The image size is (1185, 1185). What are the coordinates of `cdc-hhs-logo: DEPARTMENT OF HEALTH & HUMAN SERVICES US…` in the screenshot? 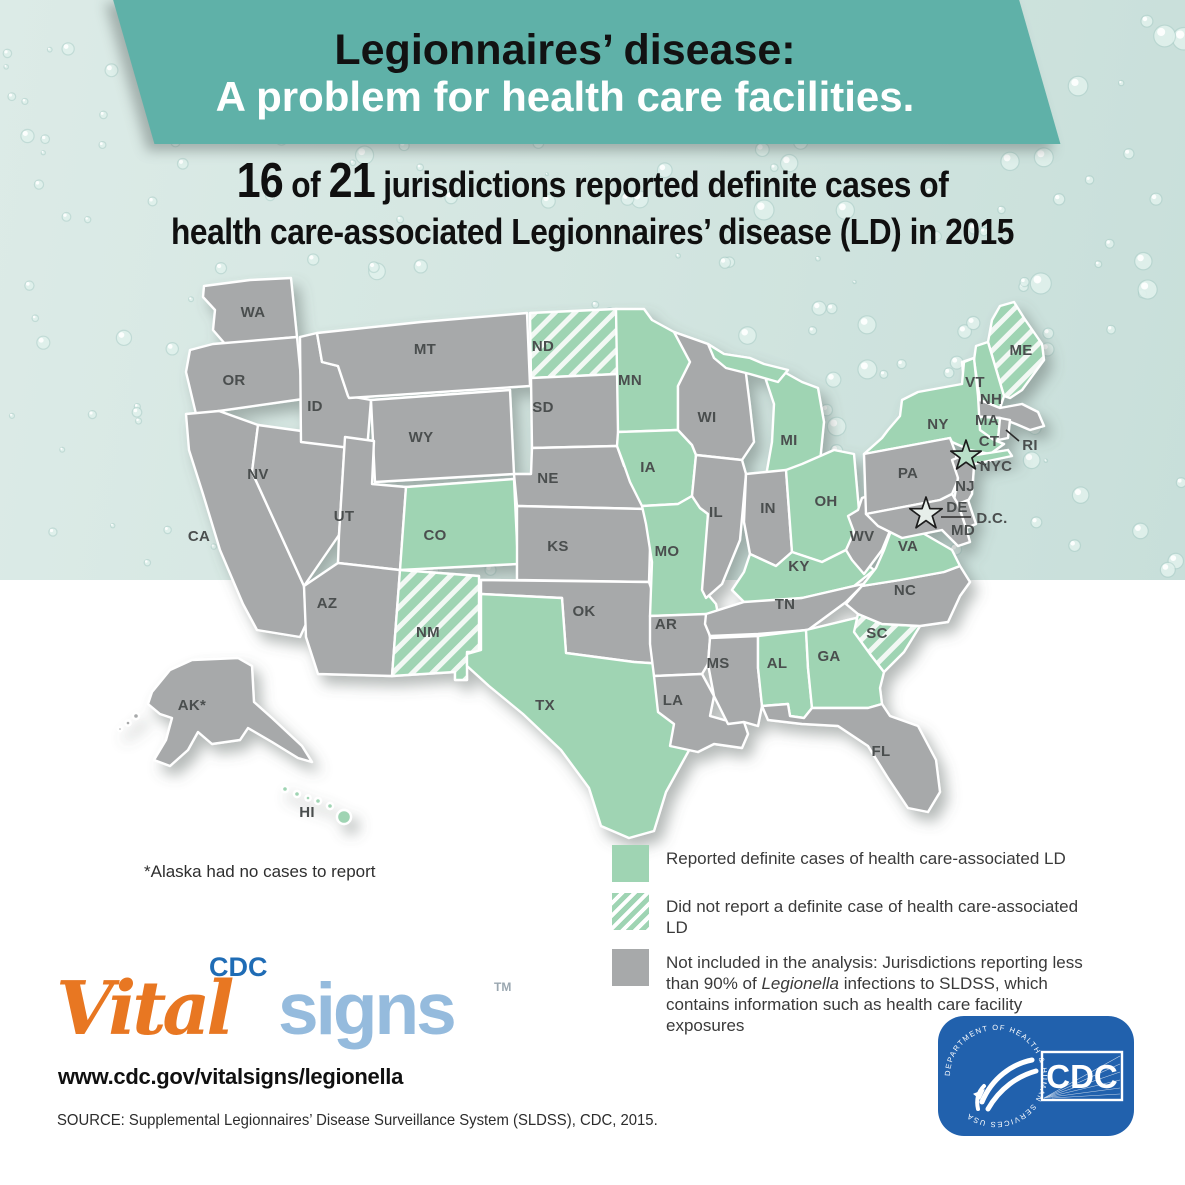 It's located at (1036, 1076).